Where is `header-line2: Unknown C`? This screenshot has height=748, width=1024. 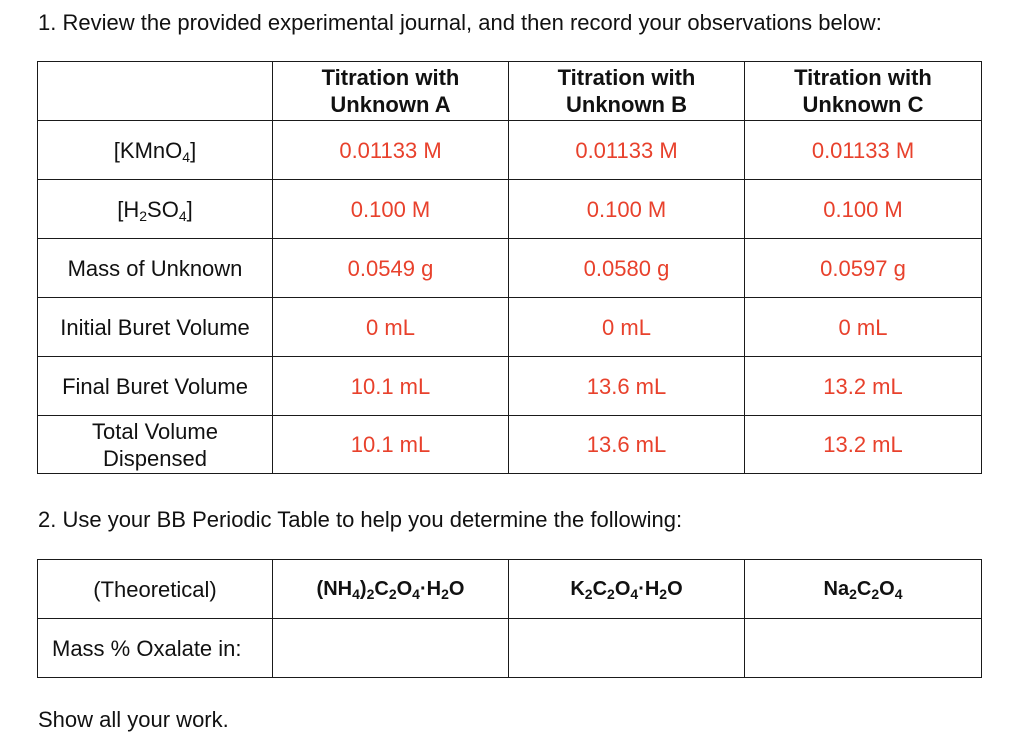
header-line2: Unknown C is located at coordinates (863, 104).